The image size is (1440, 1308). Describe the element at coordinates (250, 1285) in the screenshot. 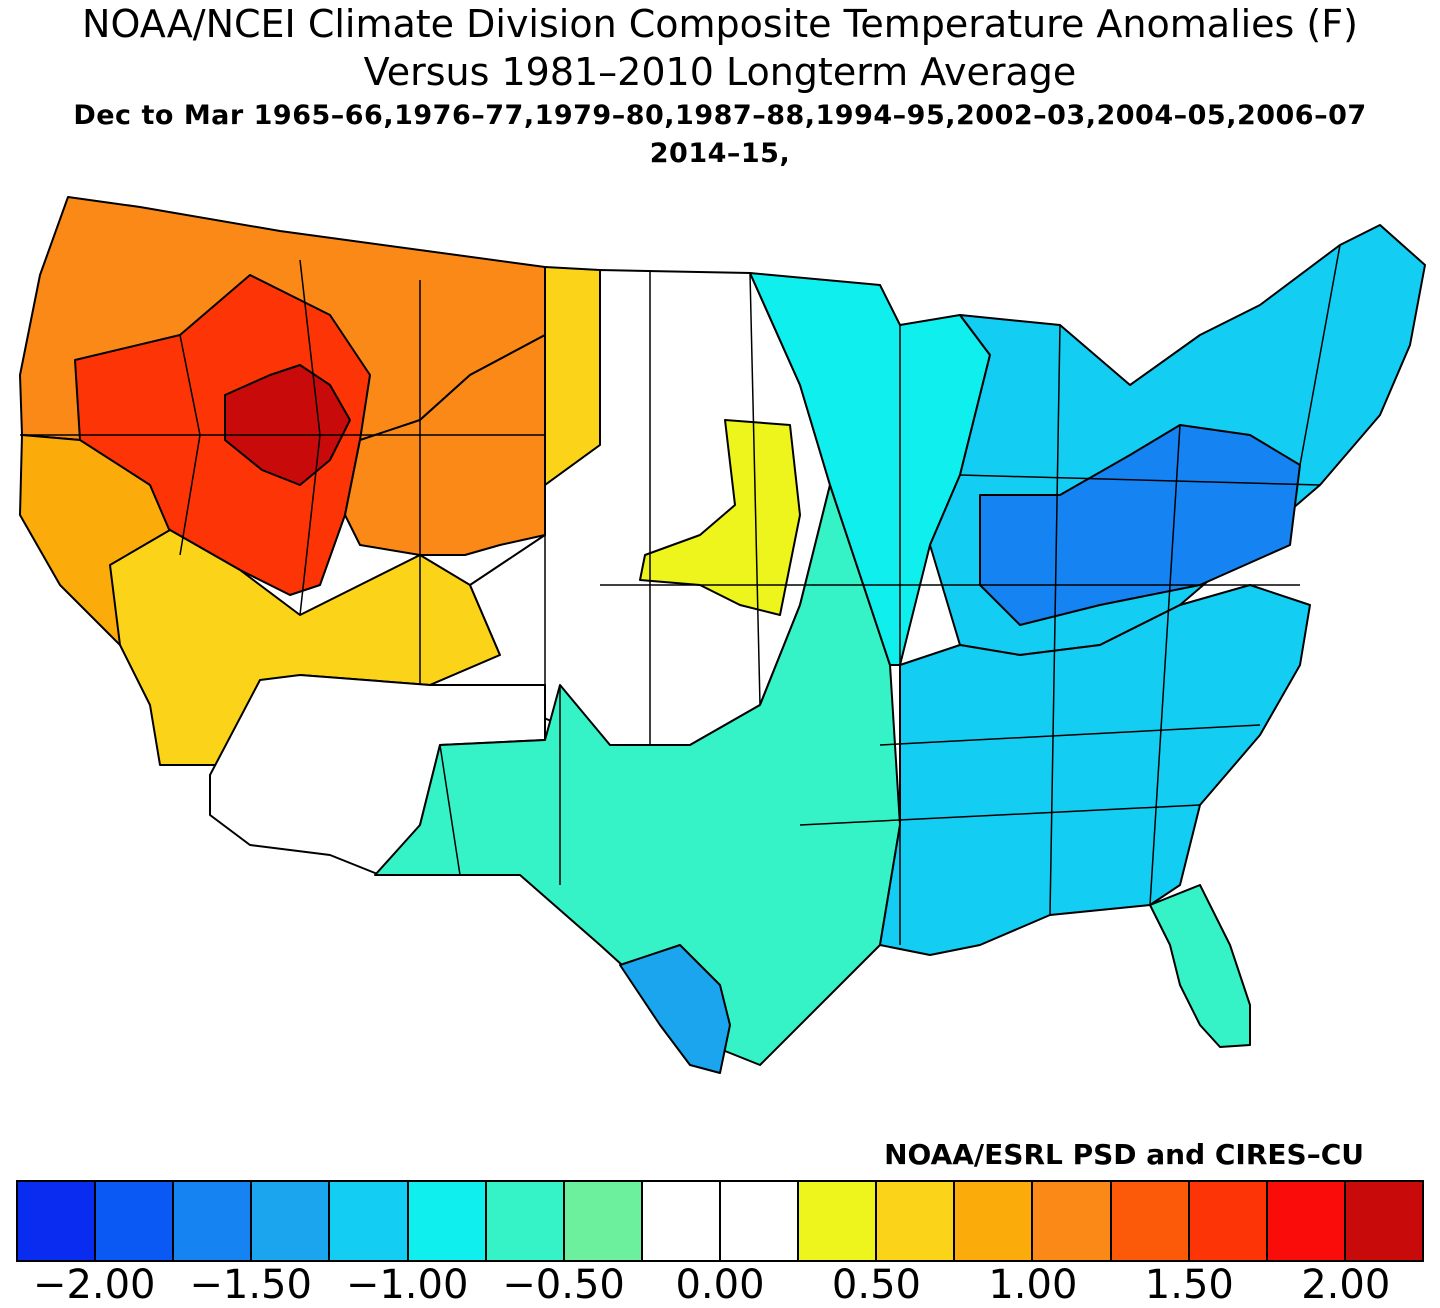

I see `legend-tick-label: −1.50` at that location.